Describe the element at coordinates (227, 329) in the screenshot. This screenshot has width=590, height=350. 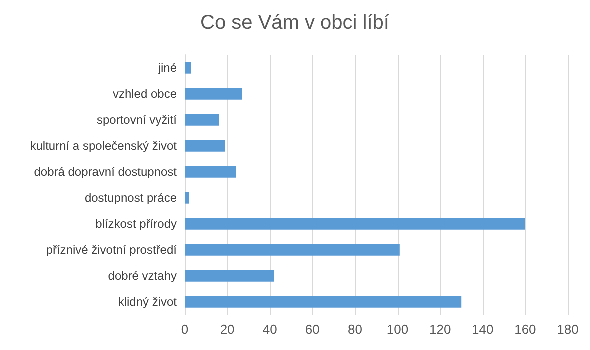
I see `x-tick-label: 20` at that location.